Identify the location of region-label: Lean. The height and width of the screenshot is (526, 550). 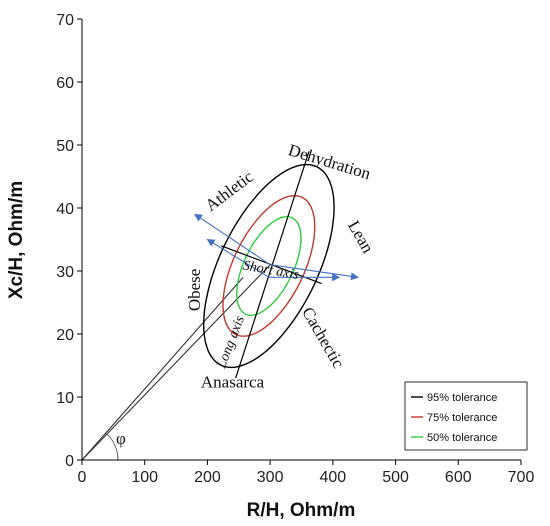
(361, 236).